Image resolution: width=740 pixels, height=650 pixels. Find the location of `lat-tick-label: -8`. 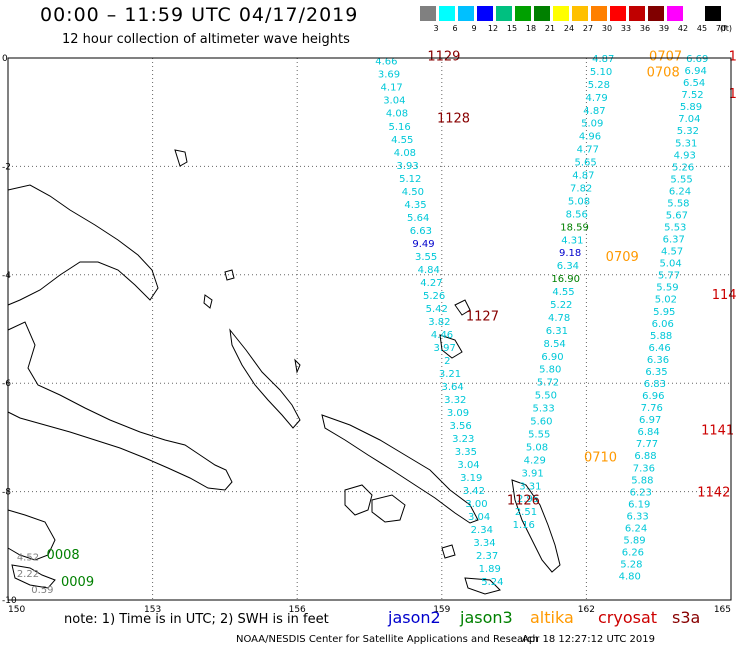

lat-tick-label: -8 is located at coordinates (6, 493).